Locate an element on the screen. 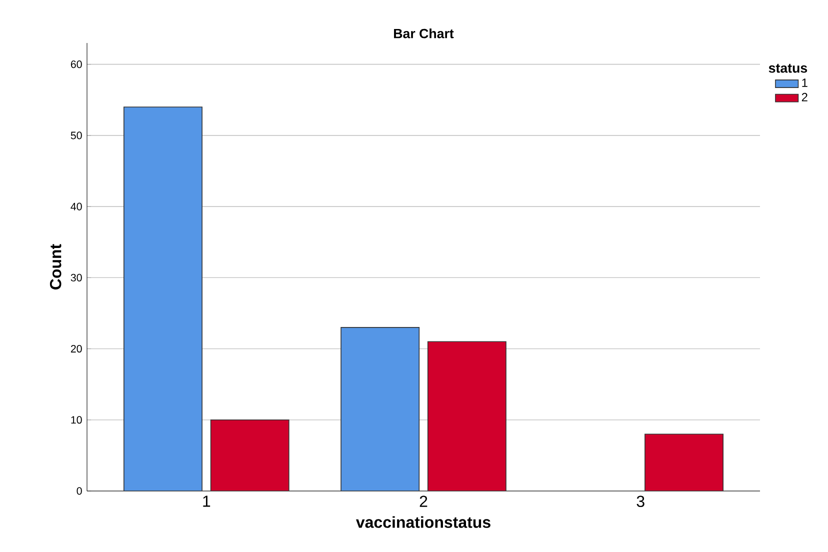 Image resolution: width=828 pixels, height=552 pixels. y-tick-label: 40 is located at coordinates (76, 206).